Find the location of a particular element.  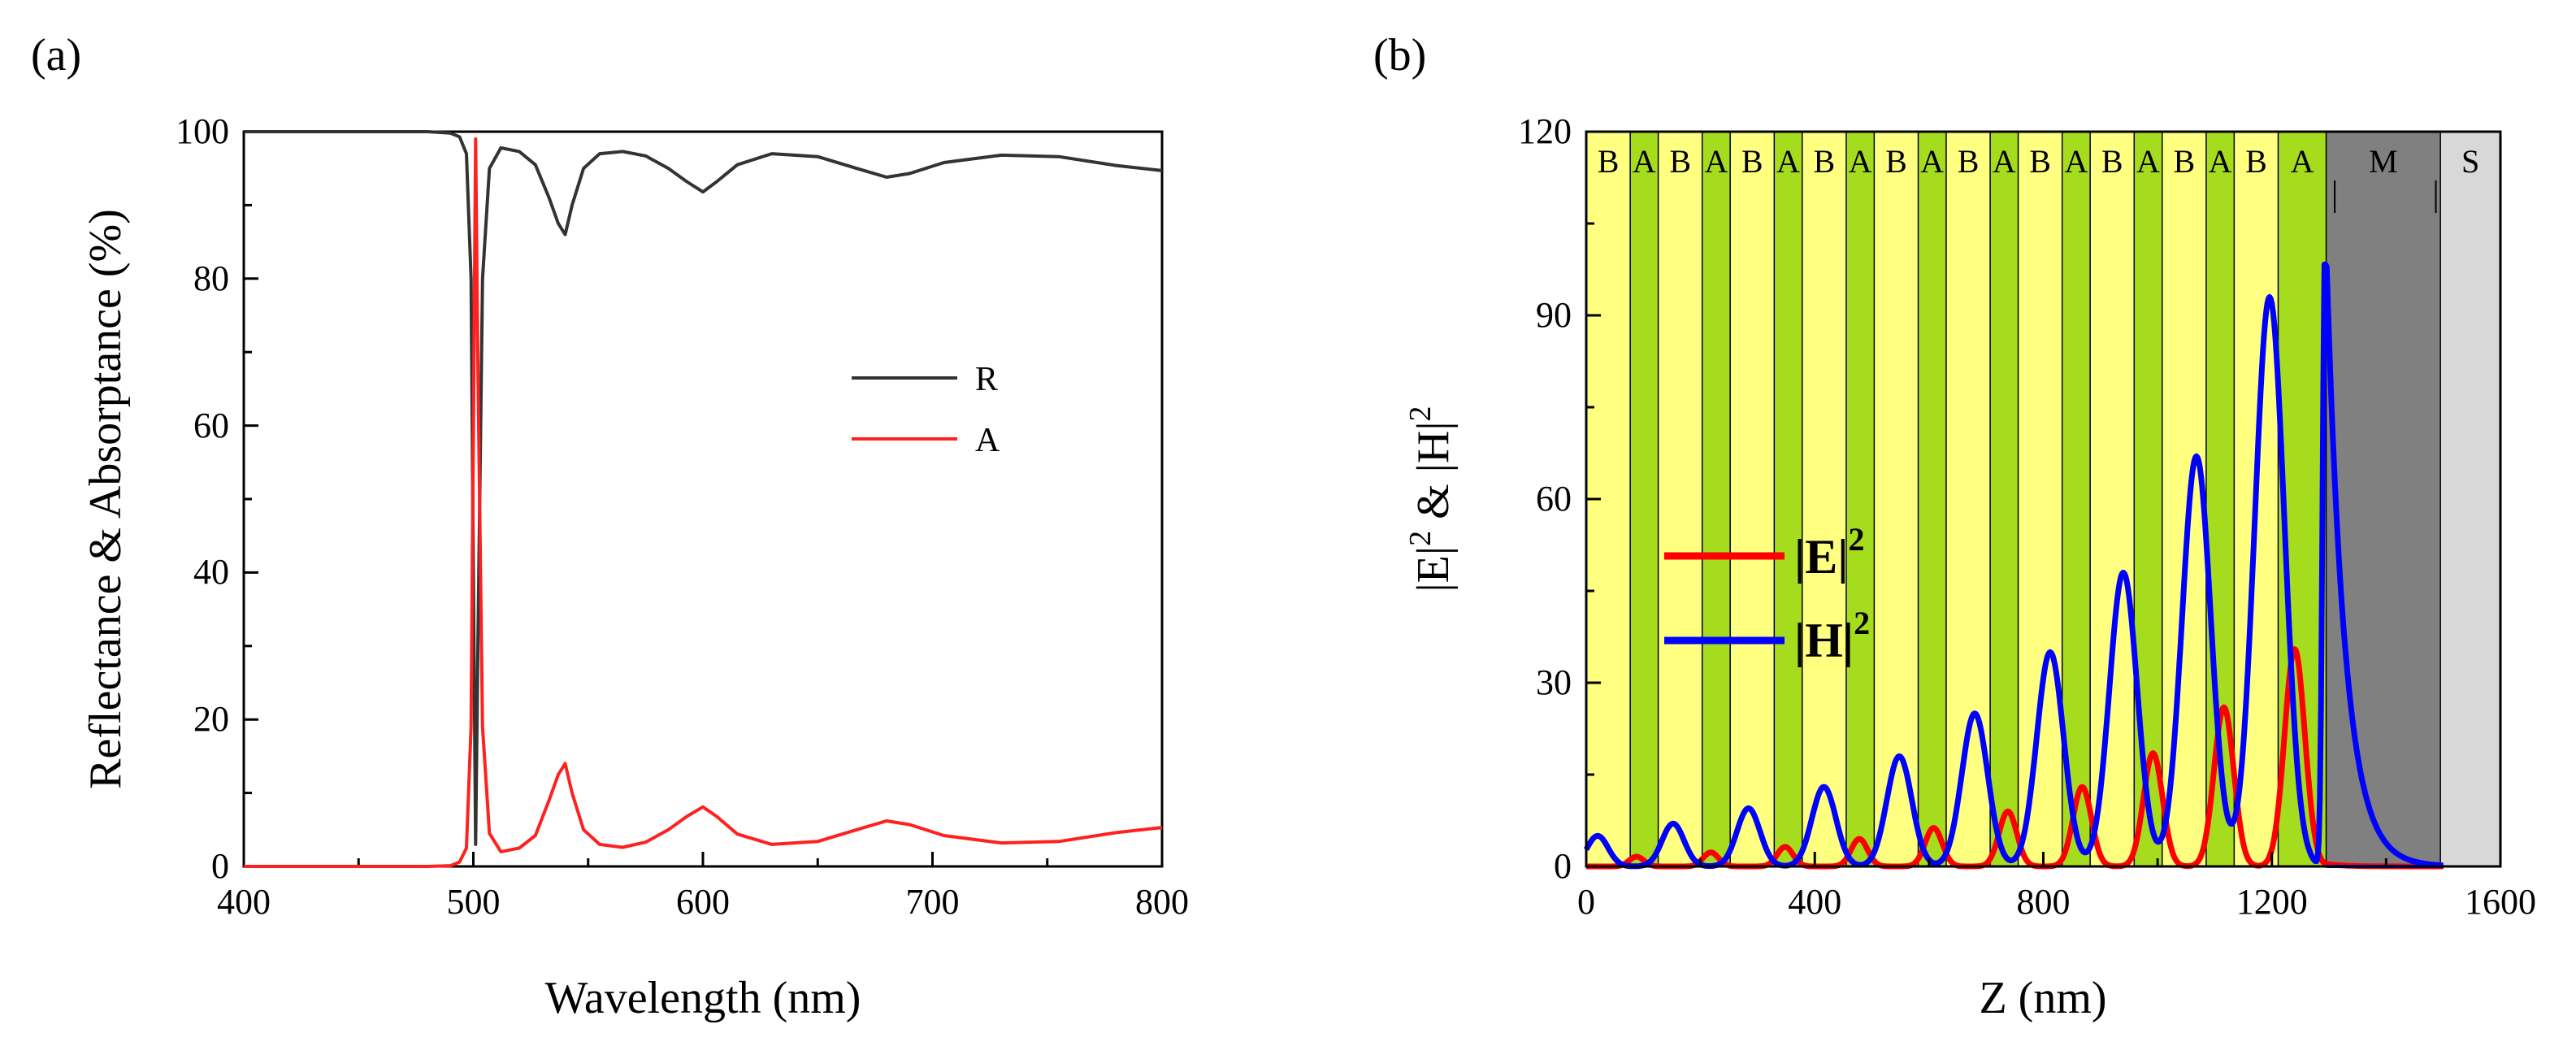

panel-b-xtick: 1600 is located at coordinates (2500, 902).